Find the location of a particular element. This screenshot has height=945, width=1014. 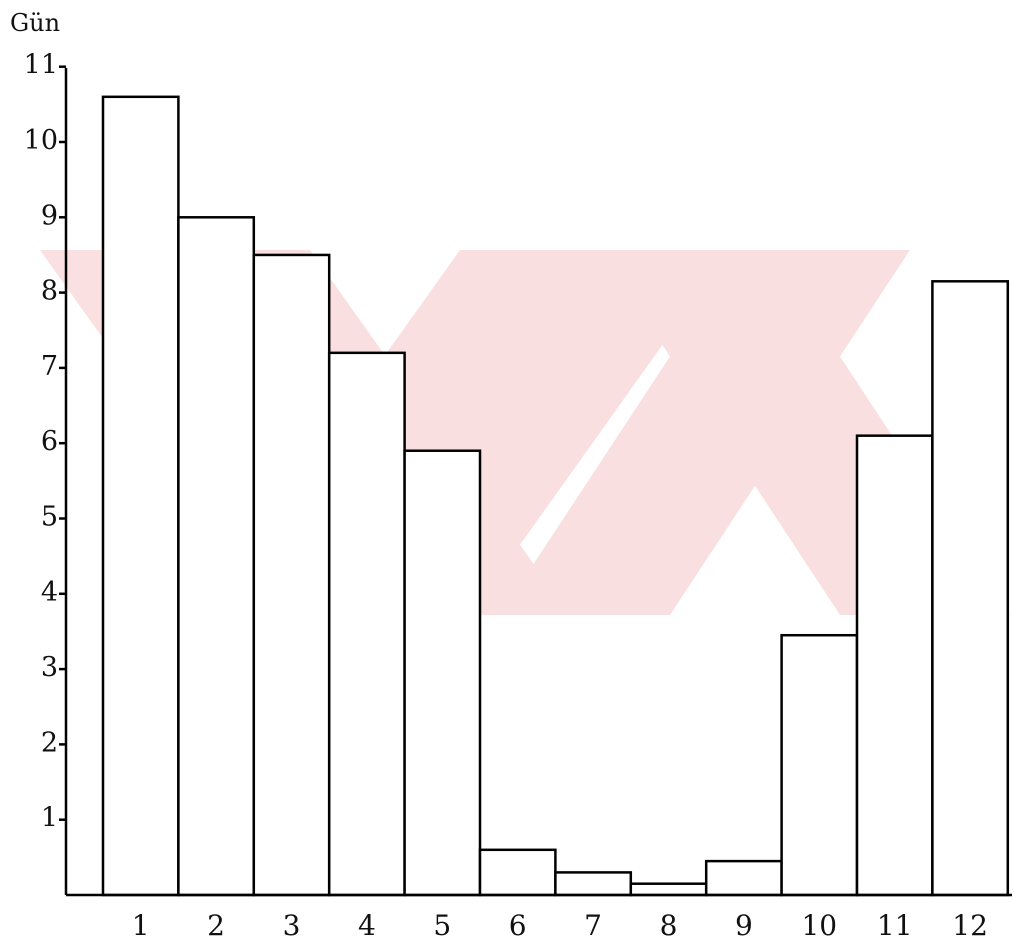

x-tick-label: 8 is located at coordinates (669, 925).